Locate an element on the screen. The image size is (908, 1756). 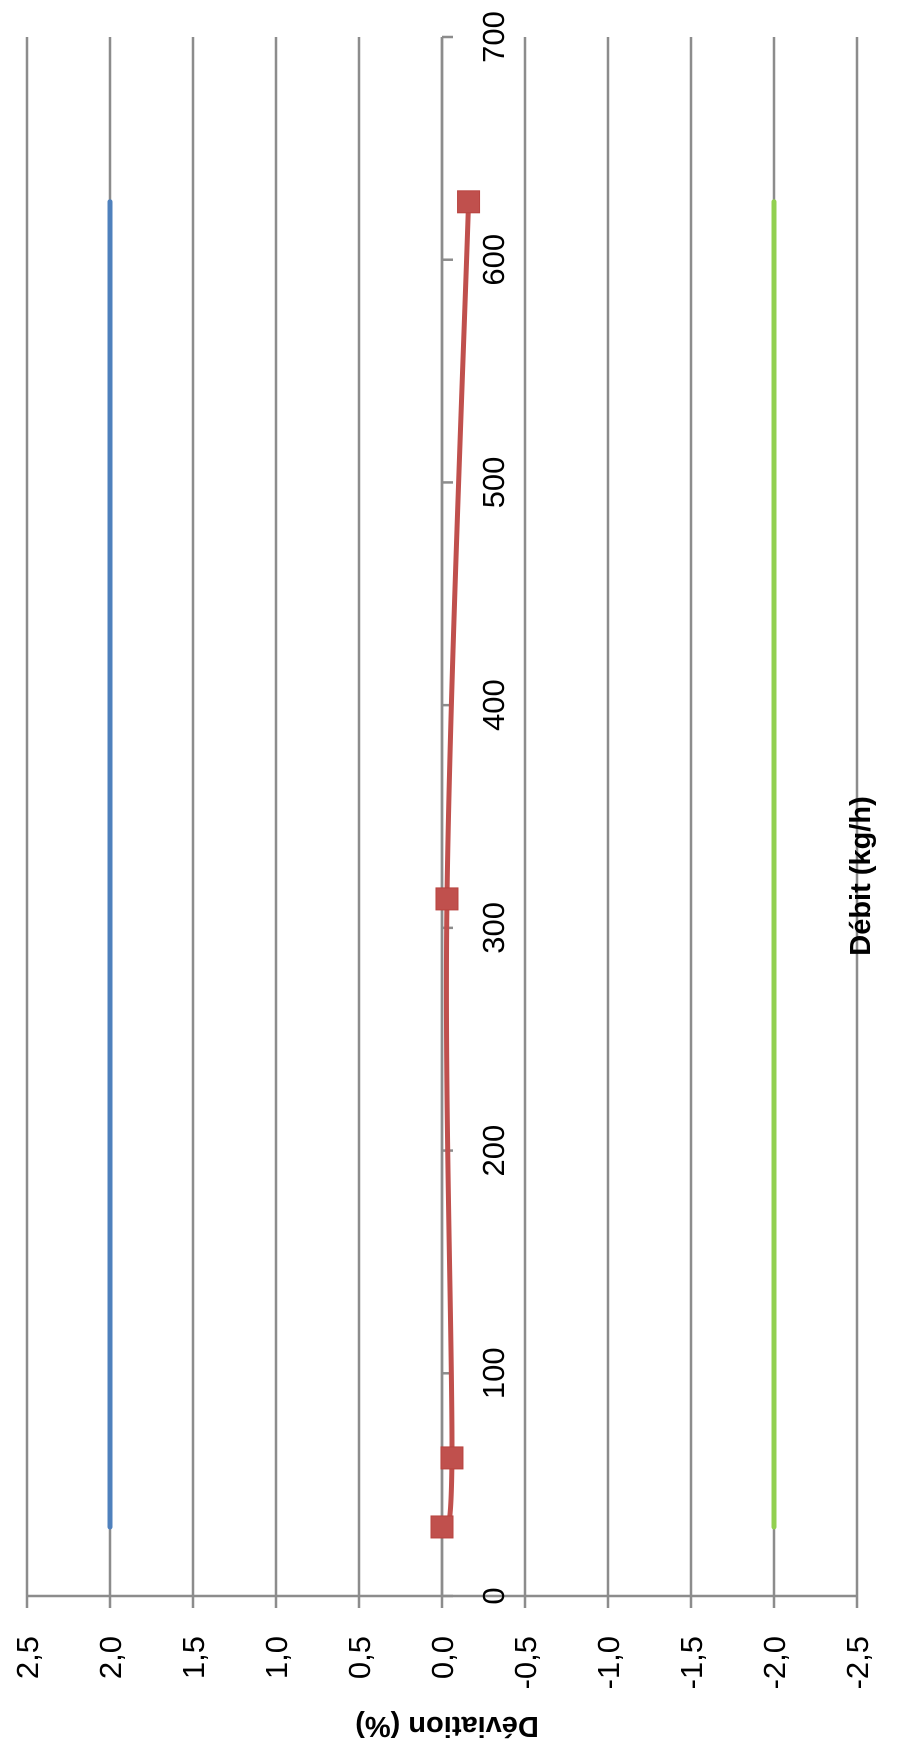
x-tick-label: 100 is located at coordinates (493, 1373).